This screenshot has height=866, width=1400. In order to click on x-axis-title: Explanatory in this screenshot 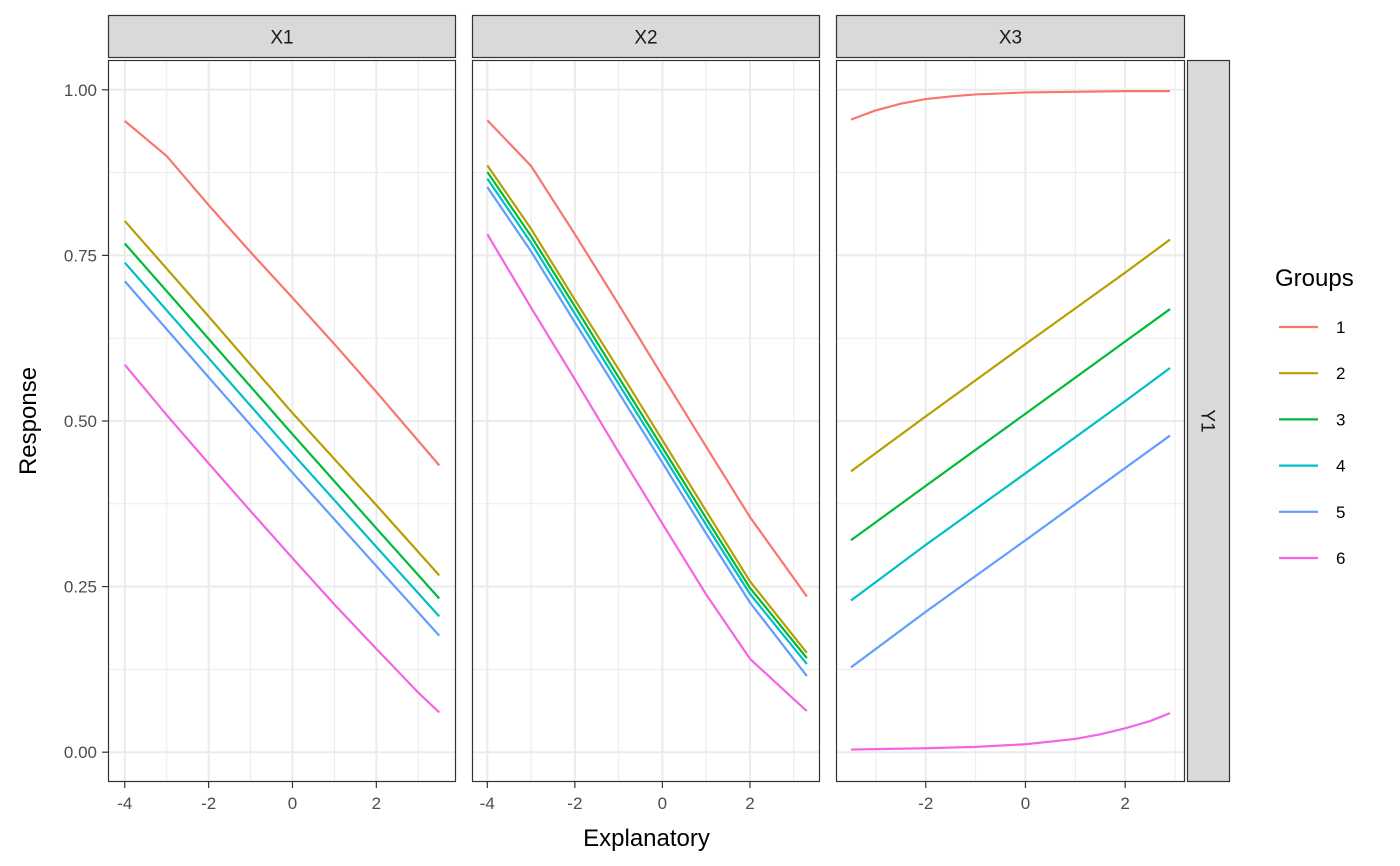, I will do `click(646, 838)`.